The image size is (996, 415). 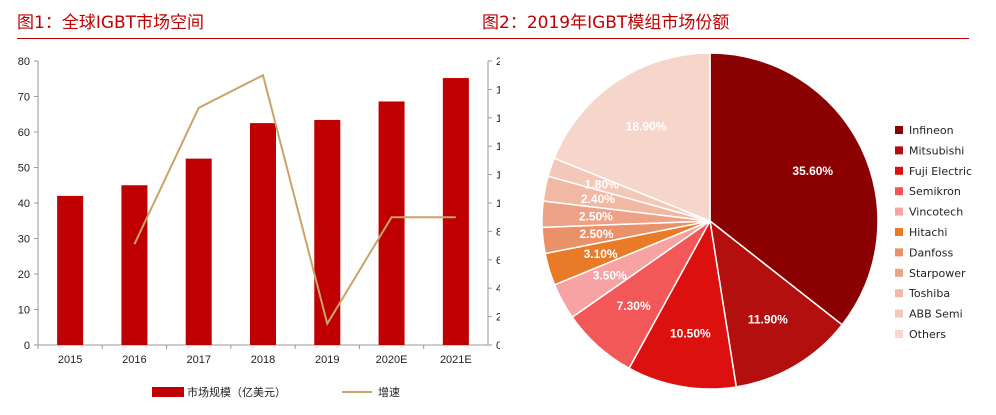 I want to click on legend-swatch-mitsubishi, so click(x=899, y=150).